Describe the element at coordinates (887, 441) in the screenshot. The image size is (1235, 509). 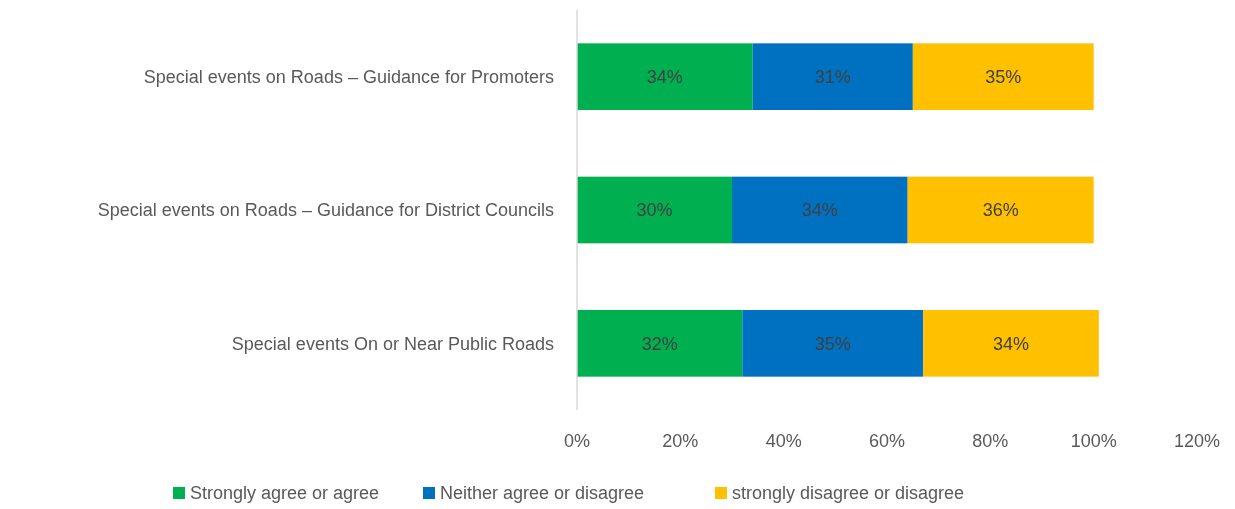
I see `x-tick-label: 60%` at that location.